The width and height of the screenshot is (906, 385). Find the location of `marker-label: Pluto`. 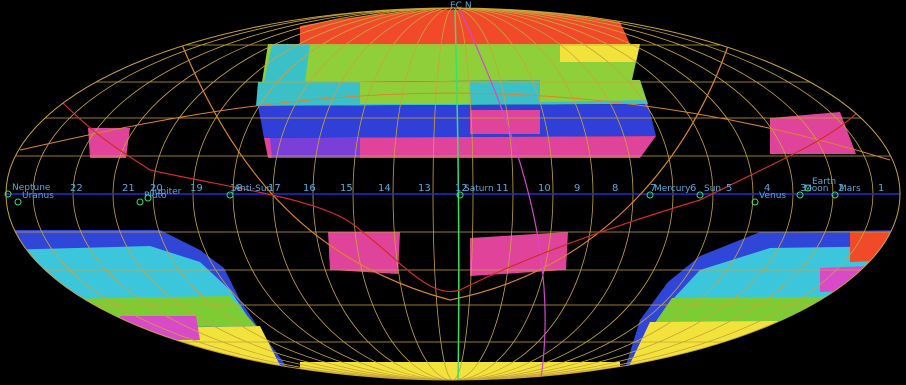

marker-label: Pluto is located at coordinates (155, 196).